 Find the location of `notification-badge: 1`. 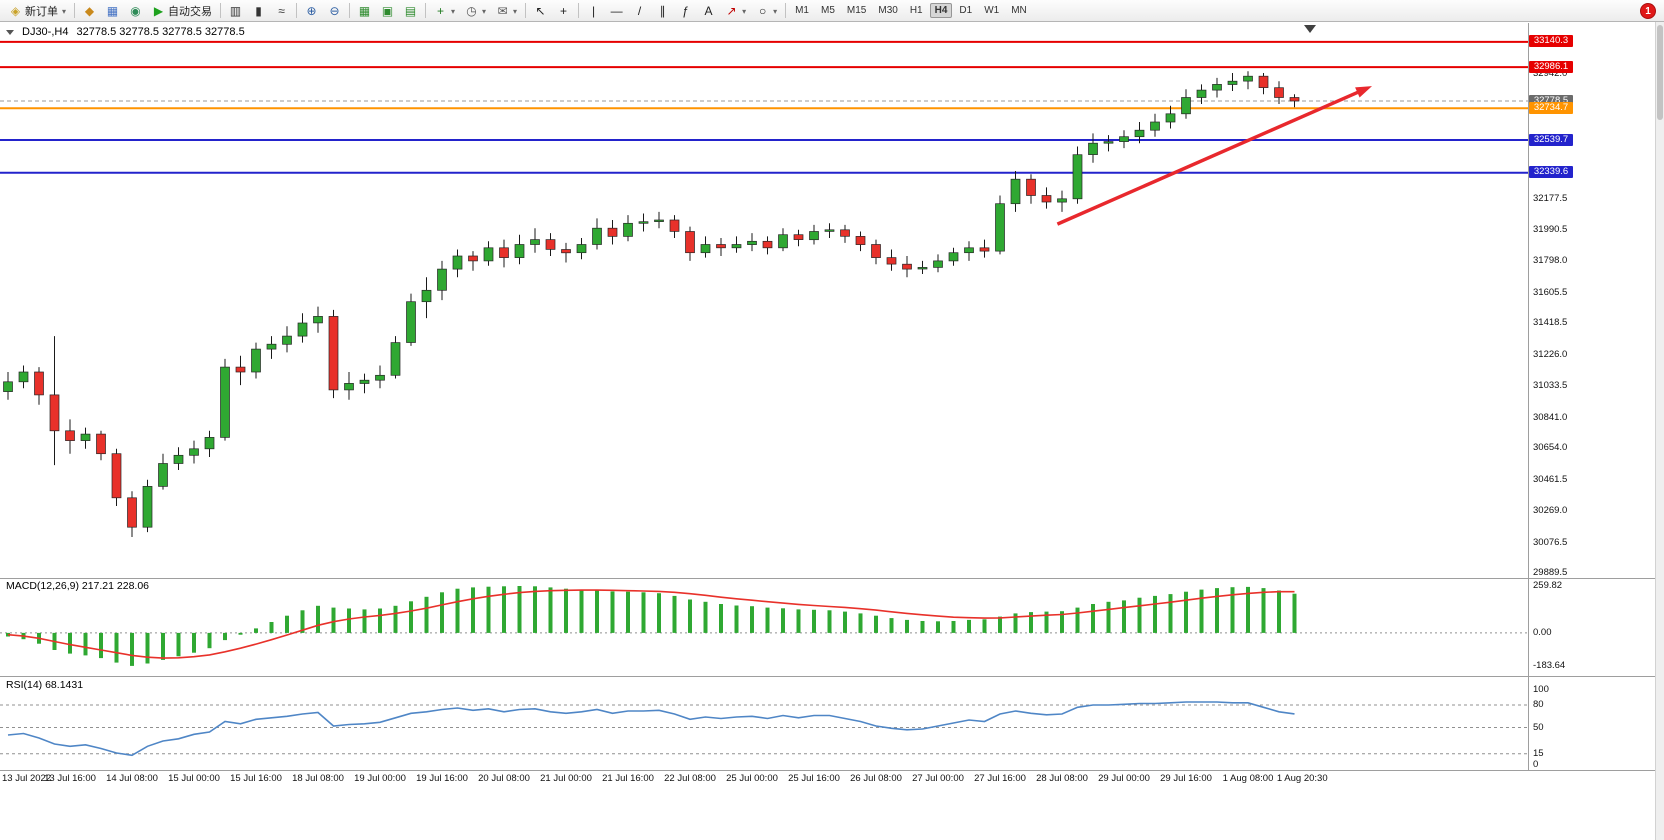

notification-badge: 1 is located at coordinates (1648, 11).